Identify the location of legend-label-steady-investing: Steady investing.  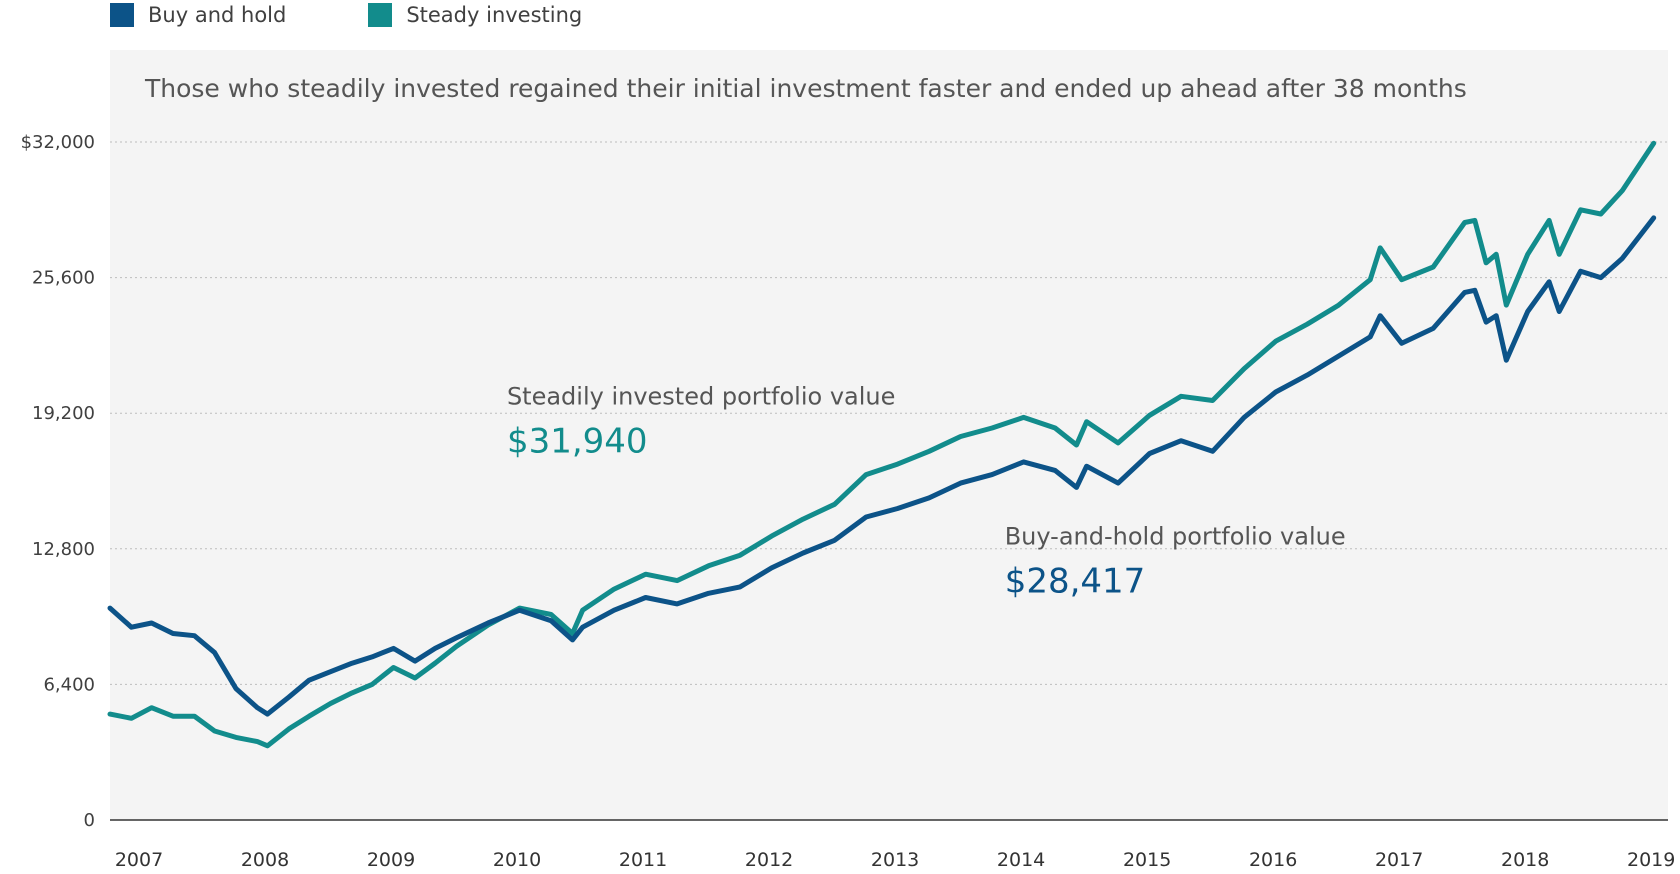
(494, 15).